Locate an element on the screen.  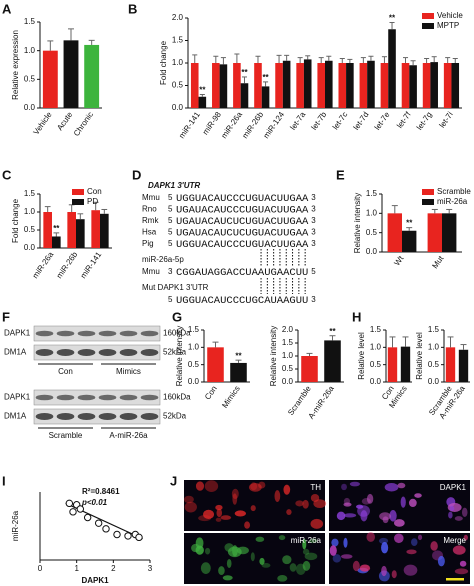
micrograph-label: TH is located at coordinates (315, 487).